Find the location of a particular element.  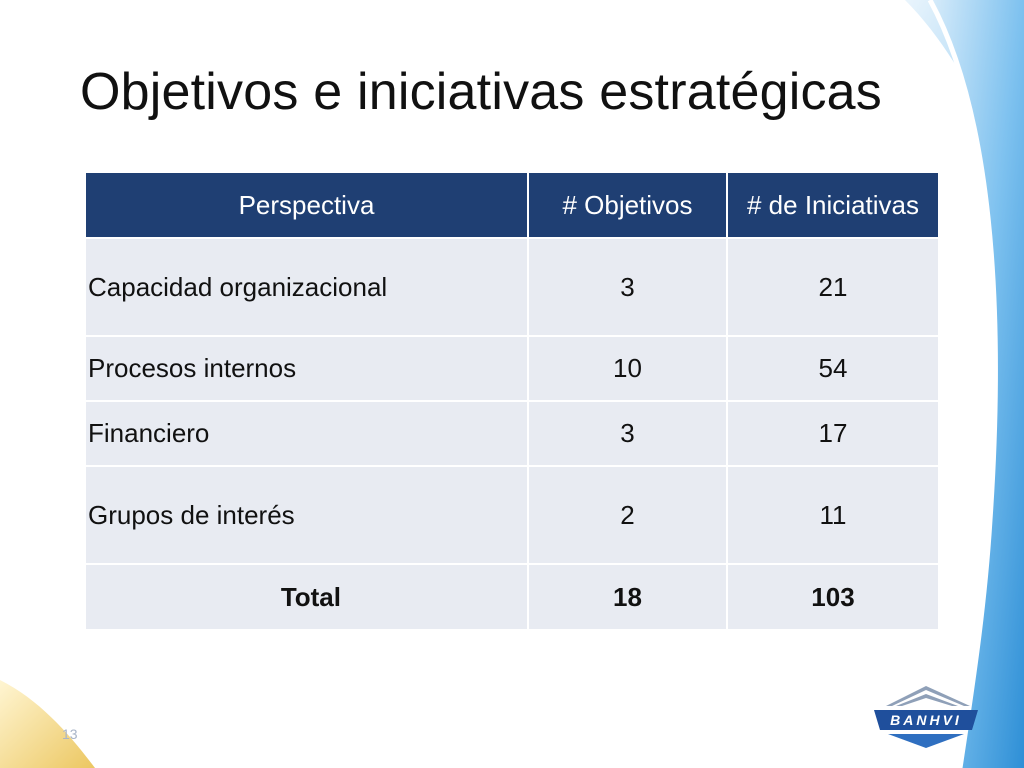

cell-total-label: Total is located at coordinates (307, 596).